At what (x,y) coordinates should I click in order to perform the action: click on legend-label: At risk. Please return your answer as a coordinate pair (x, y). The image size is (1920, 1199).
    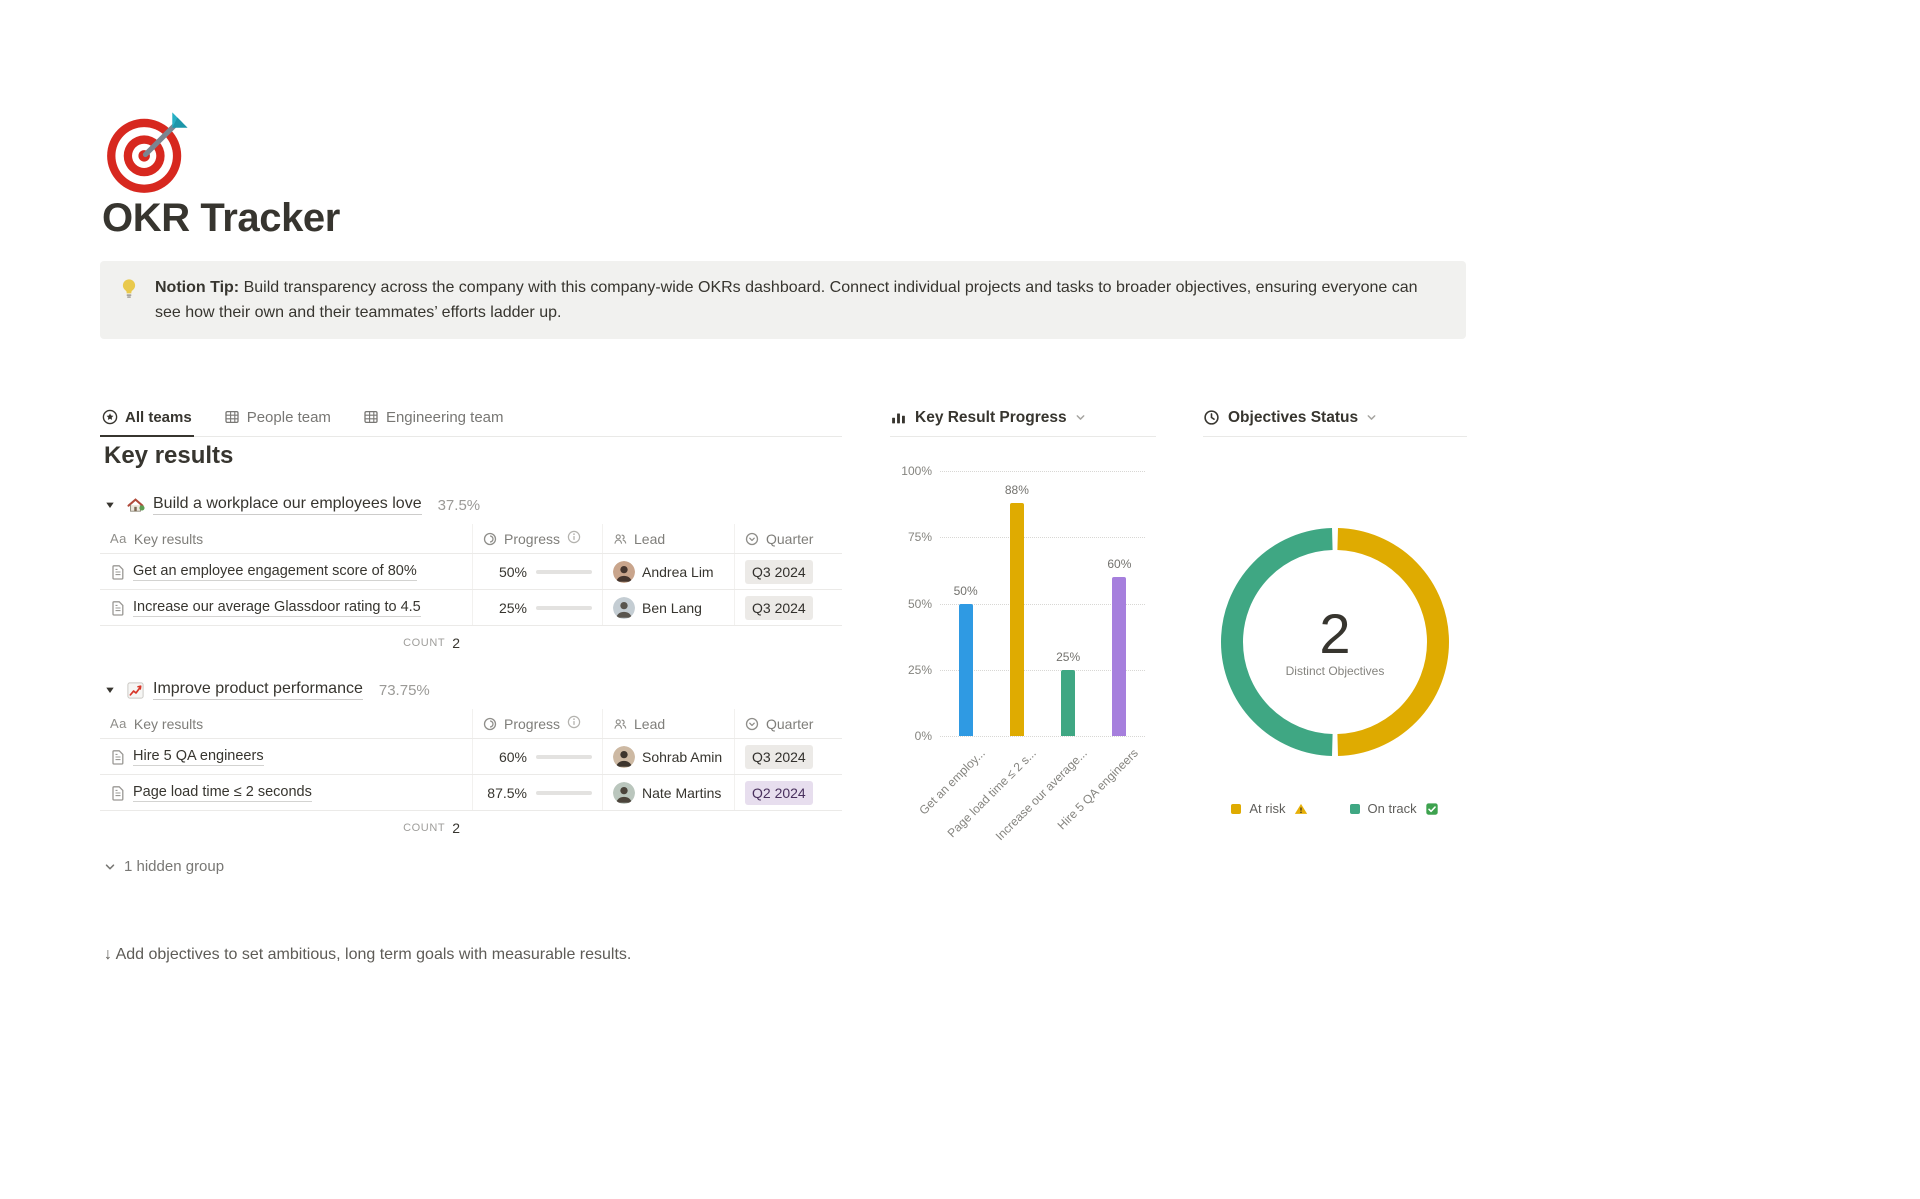
    Looking at the image, I should click on (1267, 808).